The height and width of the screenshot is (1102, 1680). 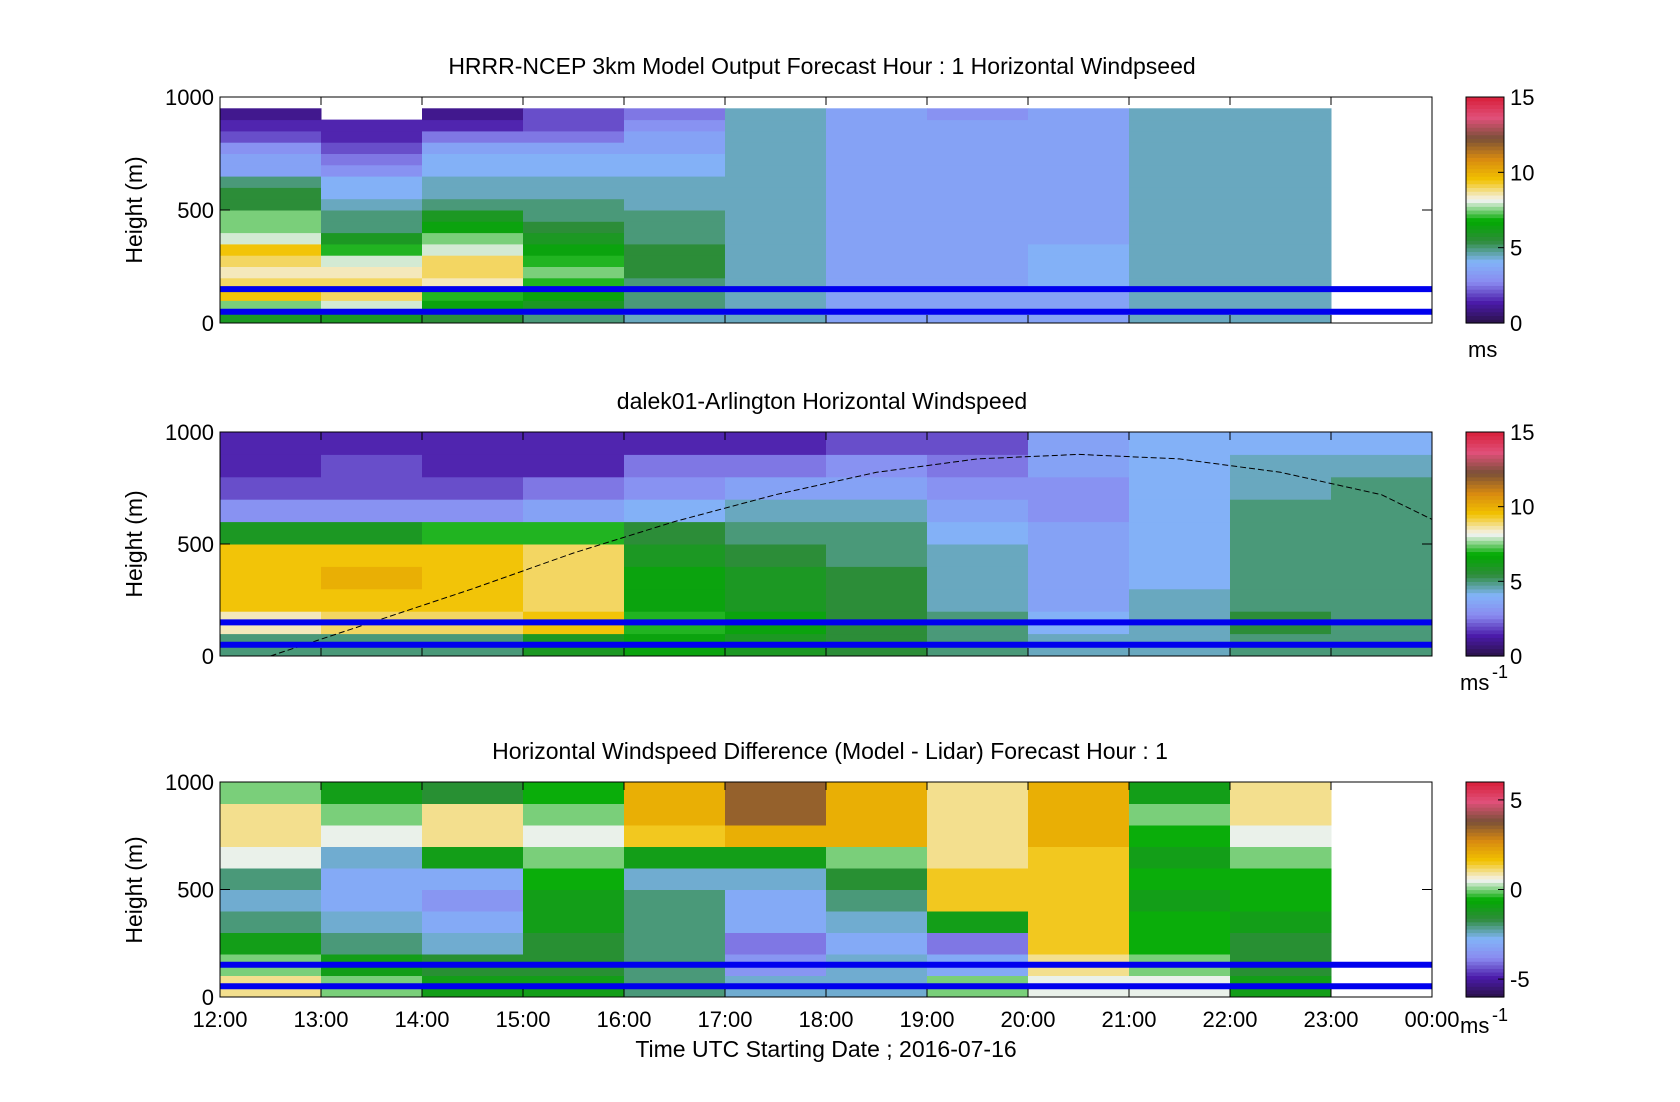 What do you see at coordinates (134, 543) in the screenshot?
I see `panel-lidar-ylabel: Height (m)` at bounding box center [134, 543].